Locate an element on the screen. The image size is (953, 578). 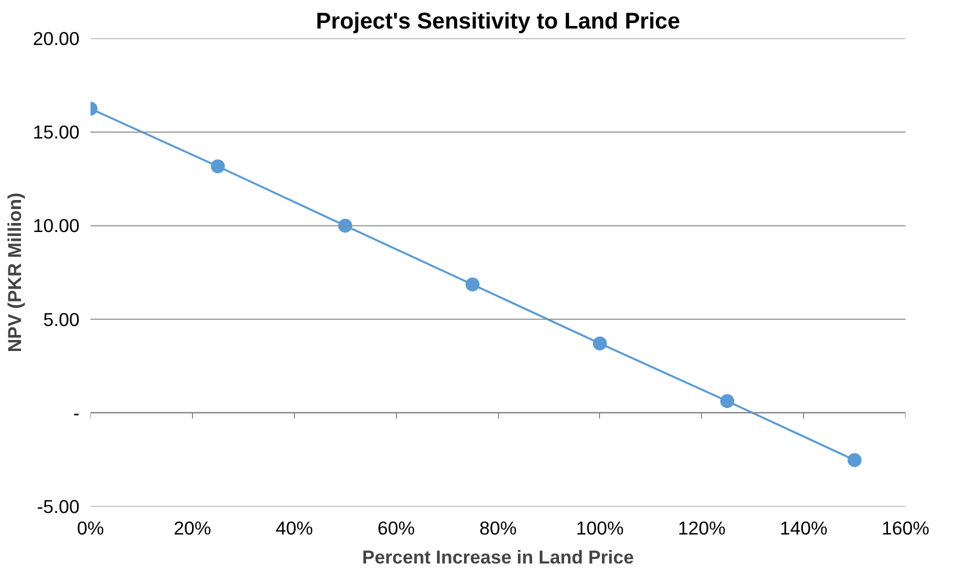
x-axis-title: Percent Increase in Land Price is located at coordinates (498, 557).